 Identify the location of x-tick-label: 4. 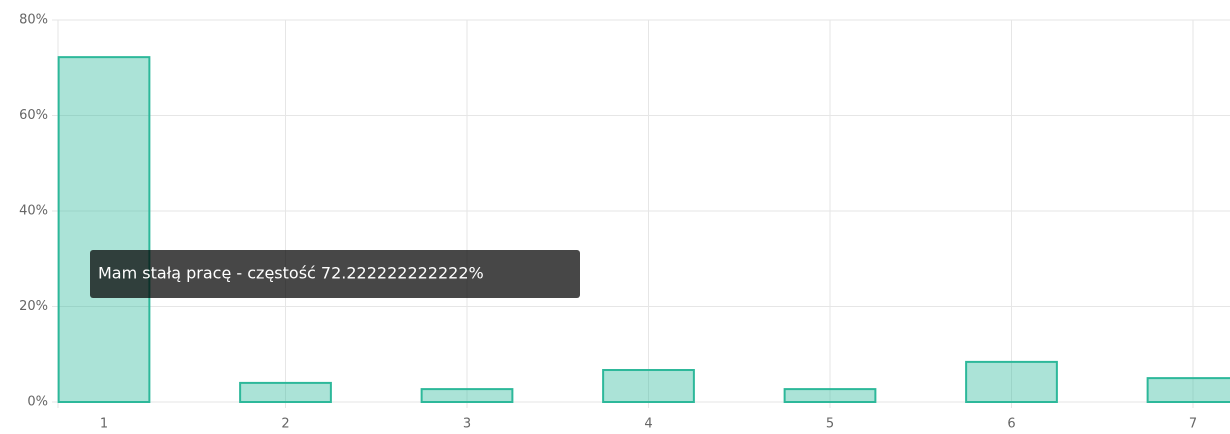
(648, 424).